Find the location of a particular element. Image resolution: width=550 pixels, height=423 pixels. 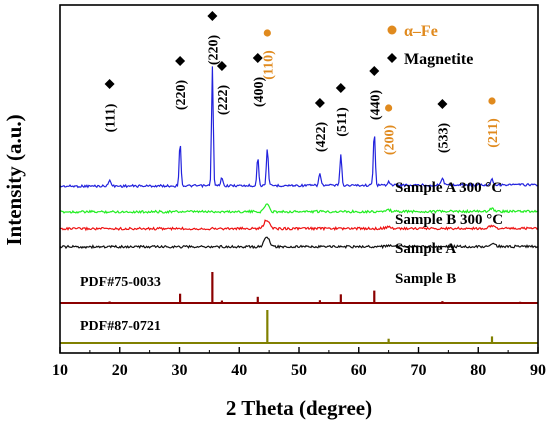

x-tick-label: 40 is located at coordinates (239, 370).